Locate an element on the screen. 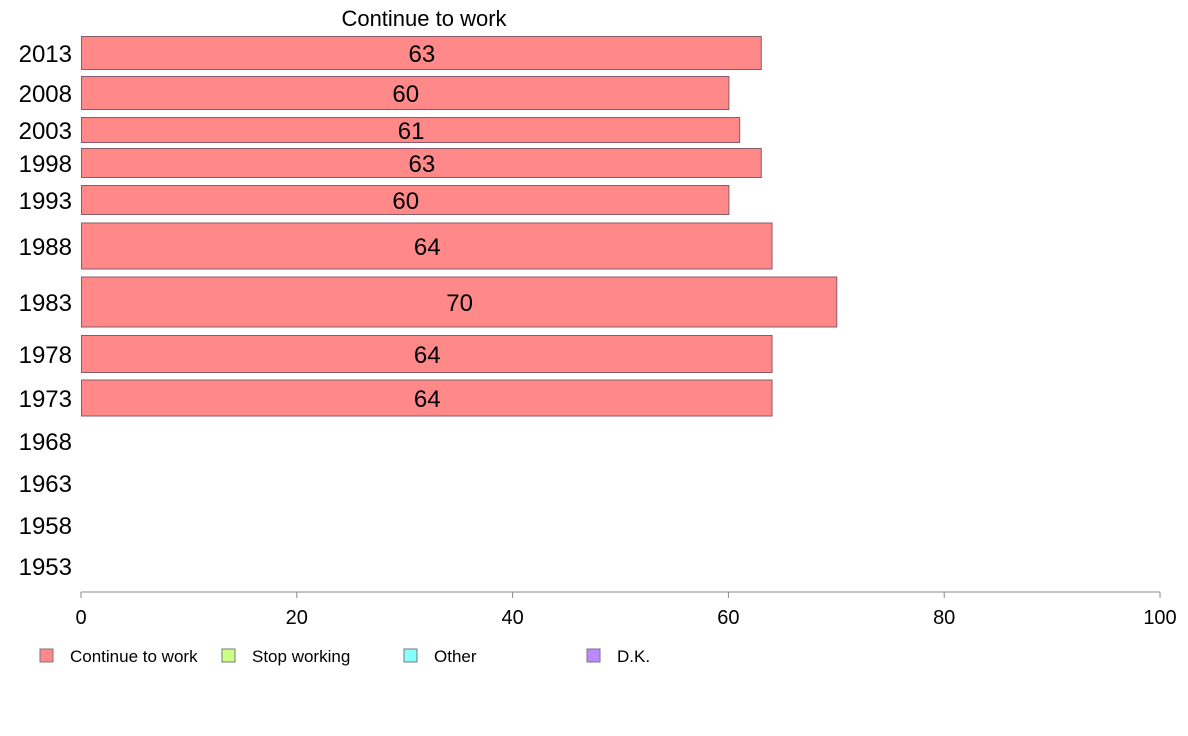 This screenshot has width=1188, height=736. x-tick-label: 20 is located at coordinates (297, 618).